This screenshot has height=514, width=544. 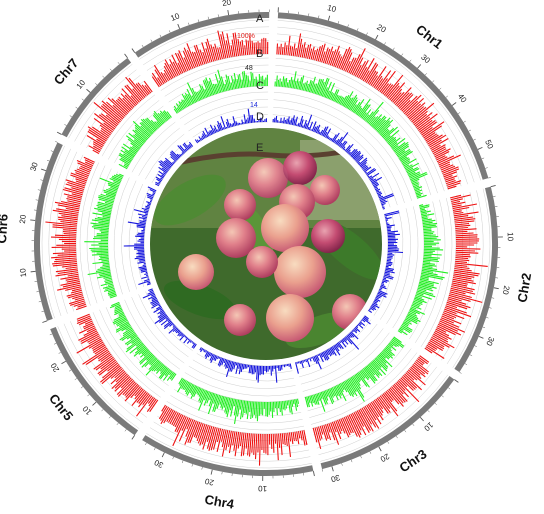 I want to click on tick-label-chr3-0: 10, so click(x=428, y=426).